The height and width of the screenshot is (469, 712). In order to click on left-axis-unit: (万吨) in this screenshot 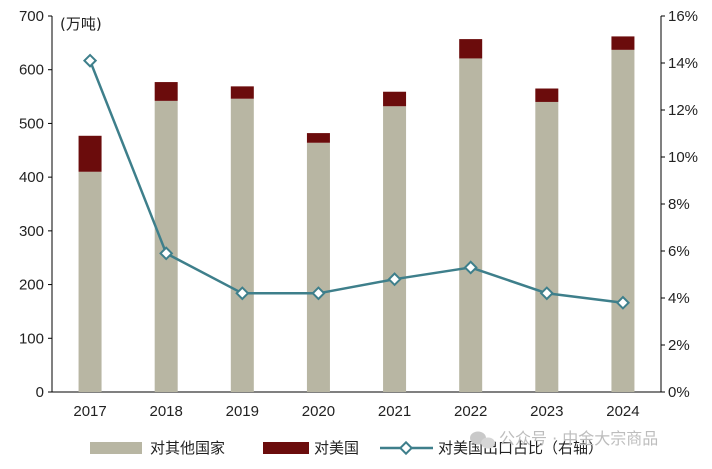, I will do `click(81, 24)`.